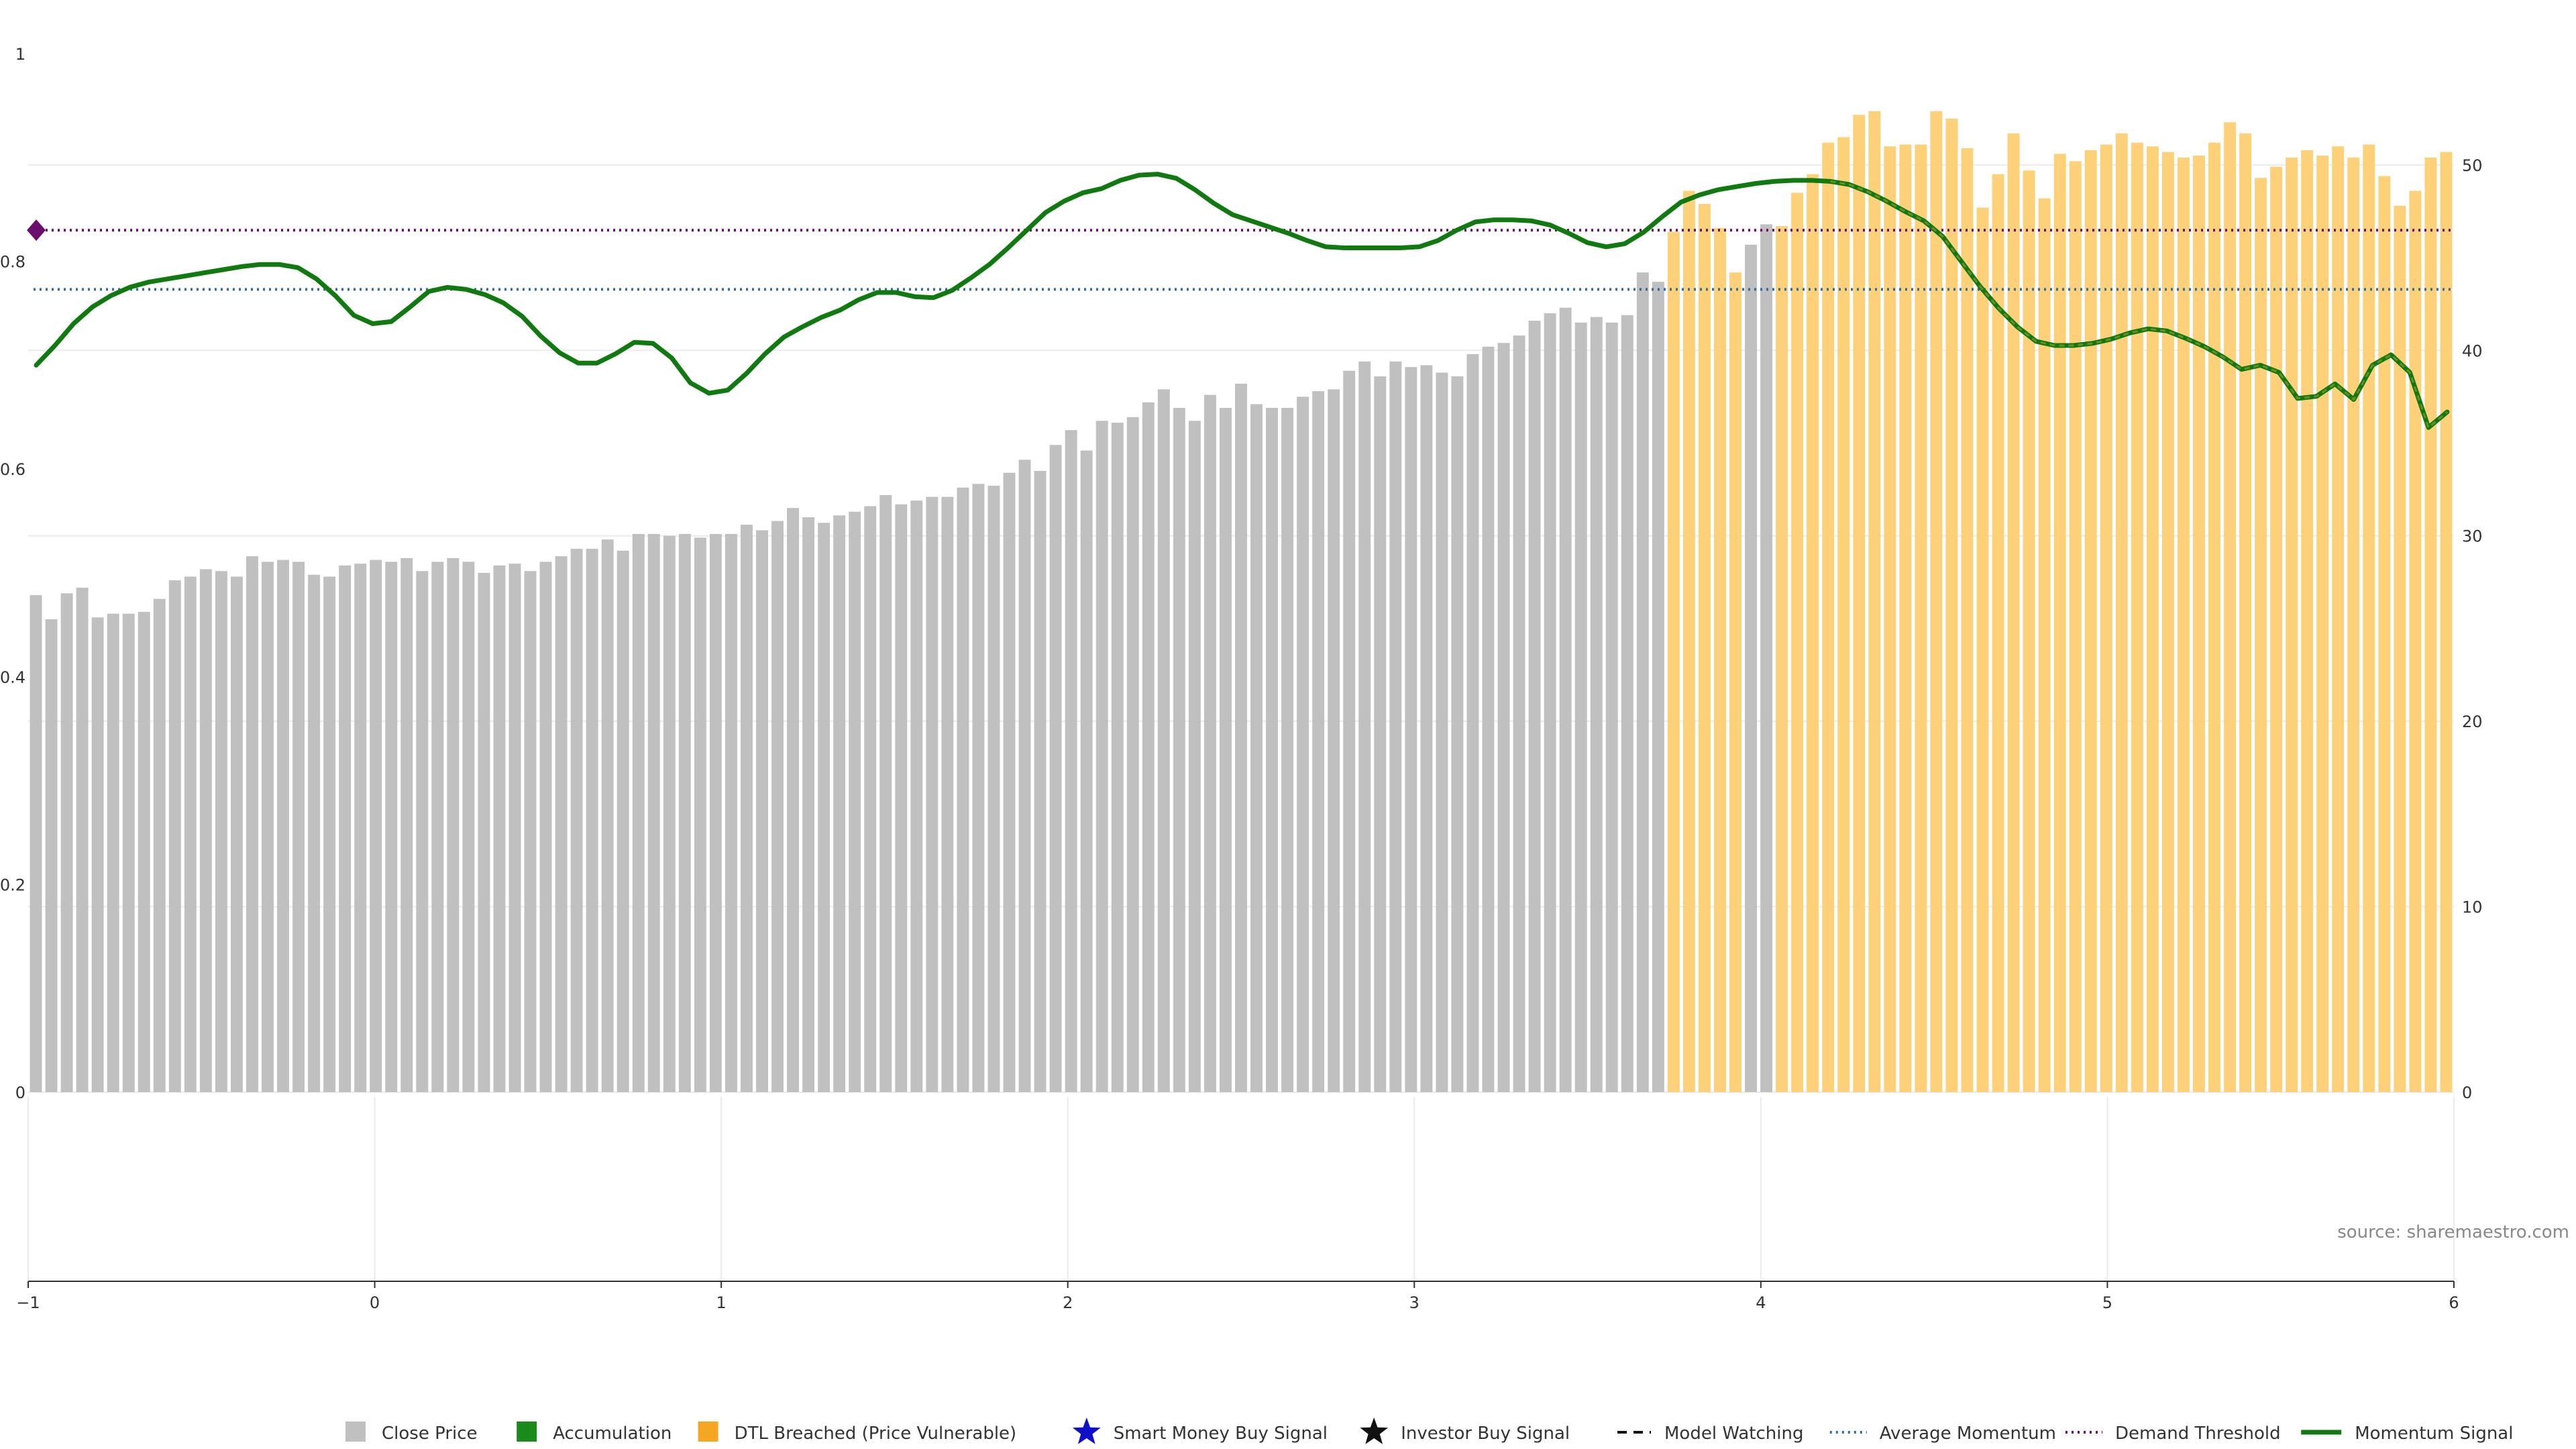 This screenshot has height=1449, width=2576. I want to click on left-axis-tick-label: 1, so click(20, 54).